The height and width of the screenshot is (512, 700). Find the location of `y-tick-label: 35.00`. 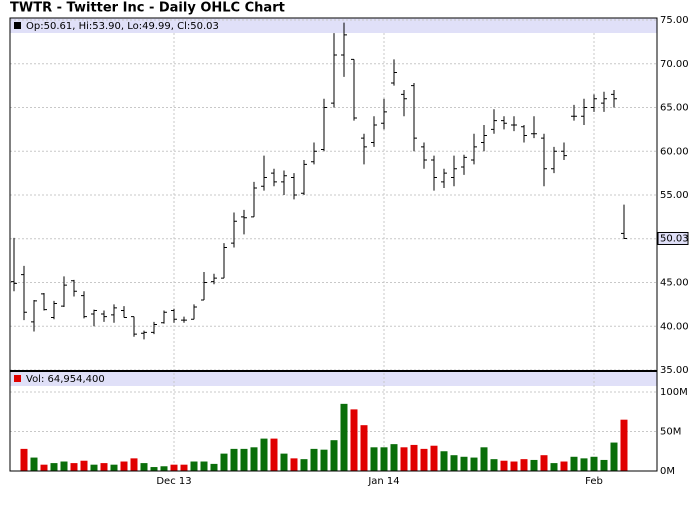

y-tick-label: 35.00 is located at coordinates (674, 370).